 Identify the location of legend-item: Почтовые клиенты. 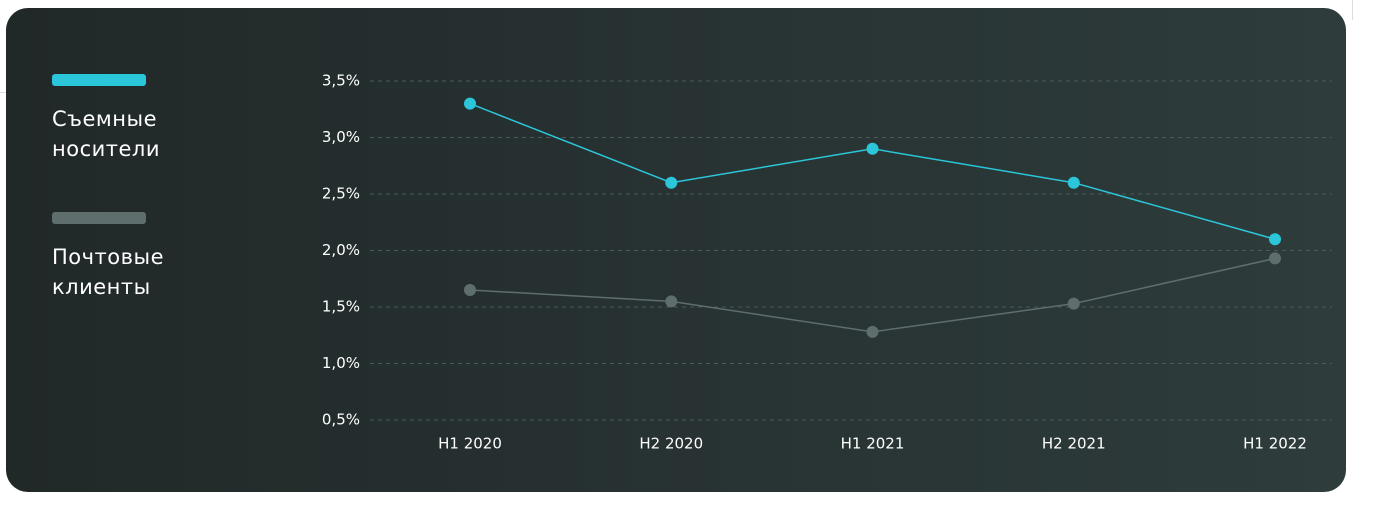
(132, 257).